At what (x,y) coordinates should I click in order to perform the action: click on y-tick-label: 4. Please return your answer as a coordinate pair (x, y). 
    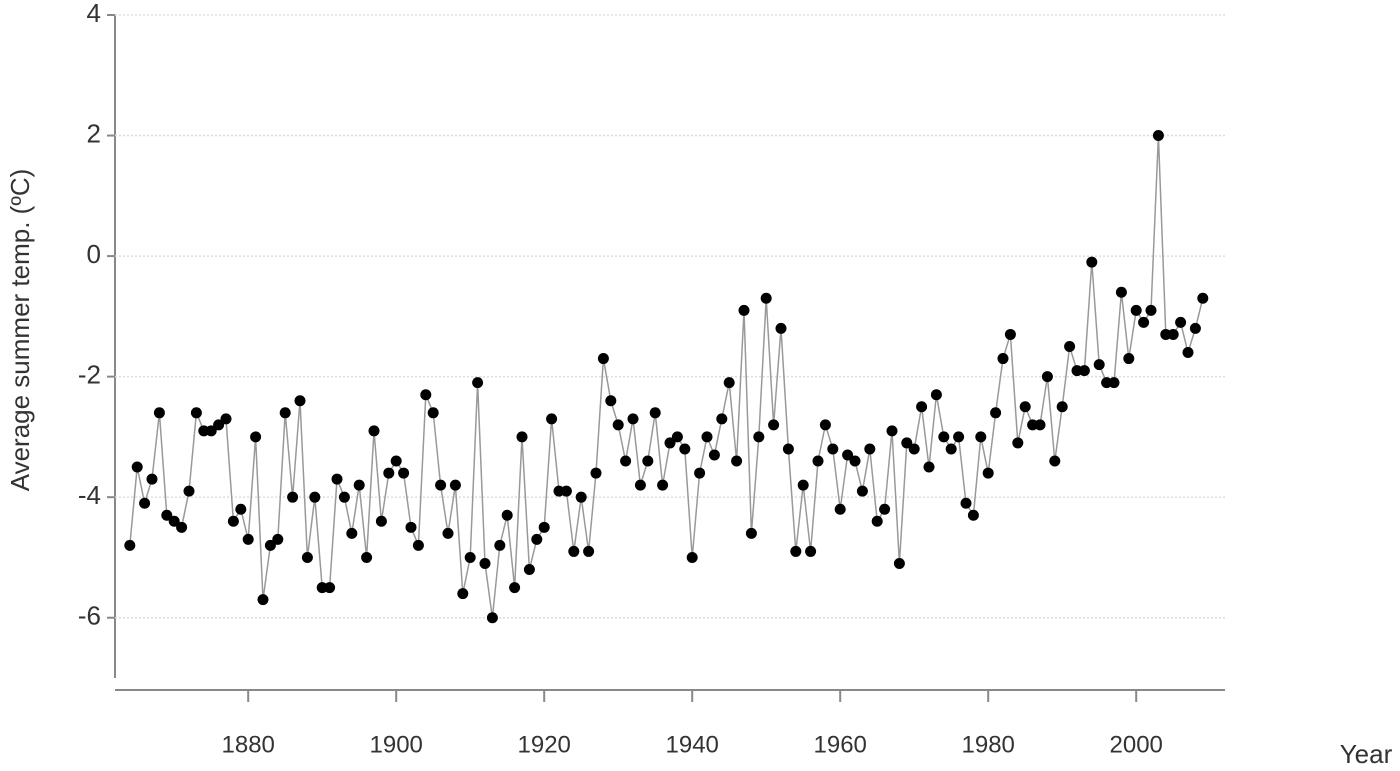
    Looking at the image, I should click on (94, 14).